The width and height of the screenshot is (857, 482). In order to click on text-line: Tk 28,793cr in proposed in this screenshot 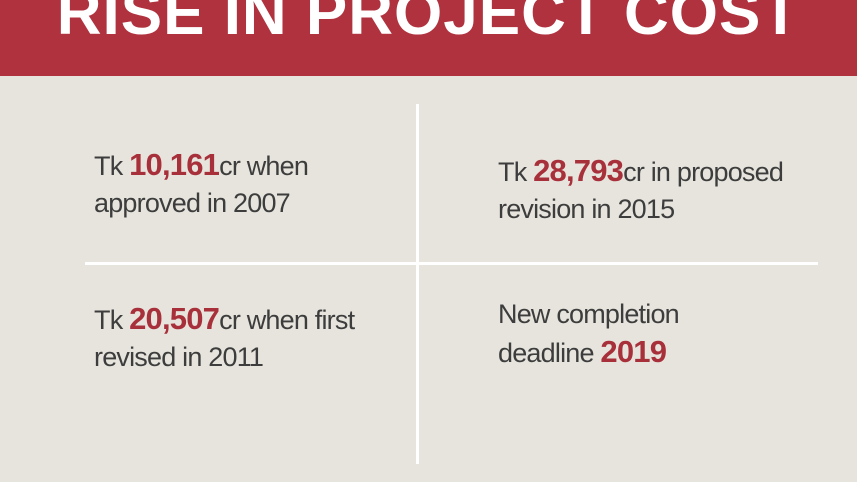, I will do `click(641, 171)`.